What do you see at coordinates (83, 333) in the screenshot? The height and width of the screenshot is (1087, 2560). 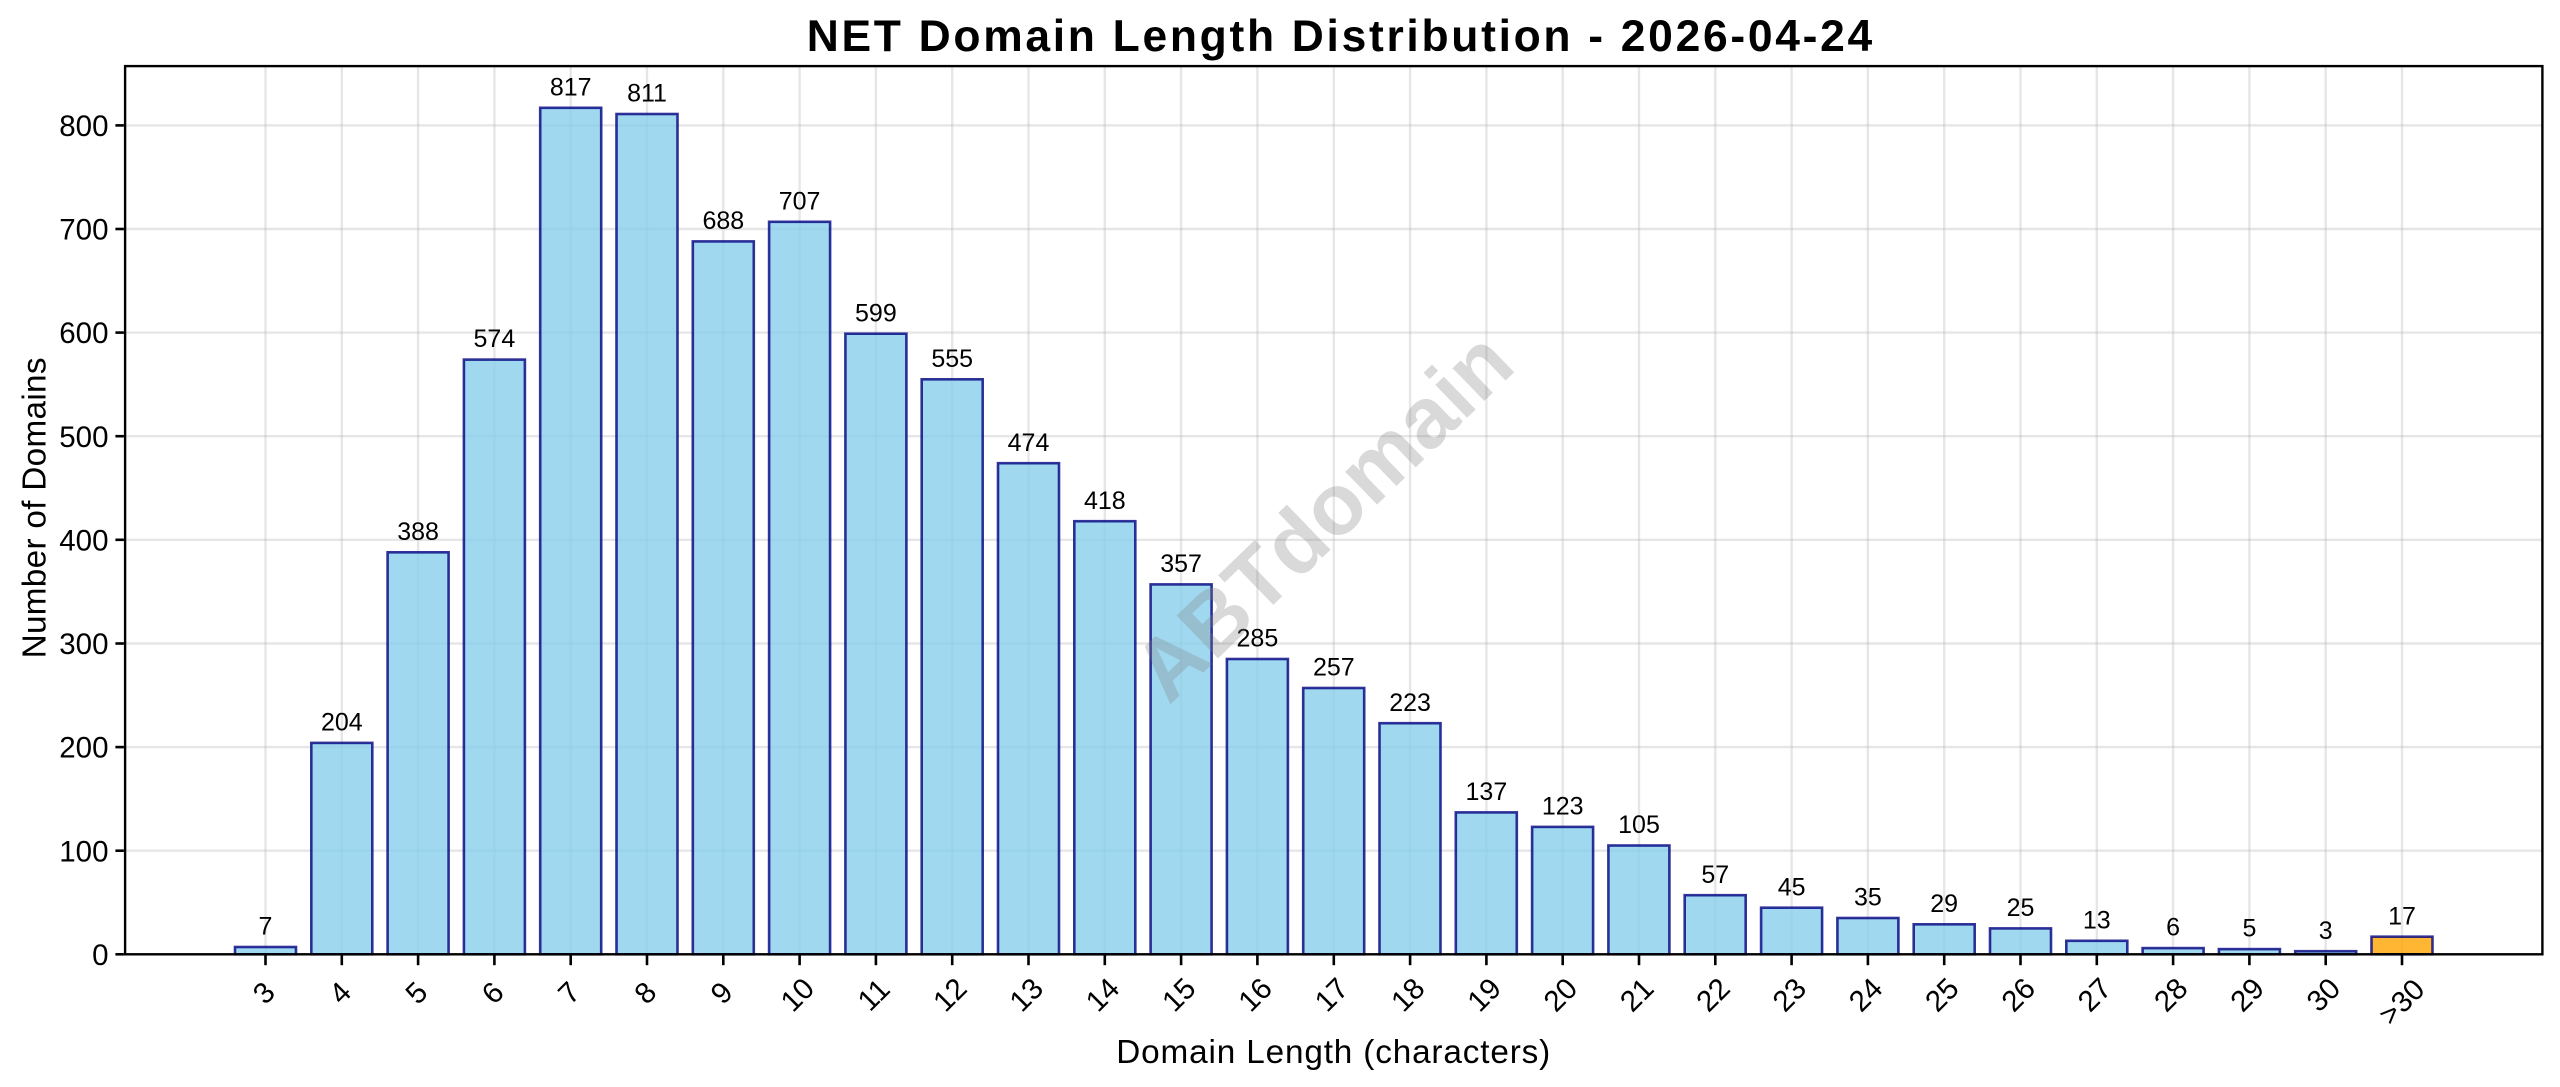 I see `svg-text: 600` at bounding box center [83, 333].